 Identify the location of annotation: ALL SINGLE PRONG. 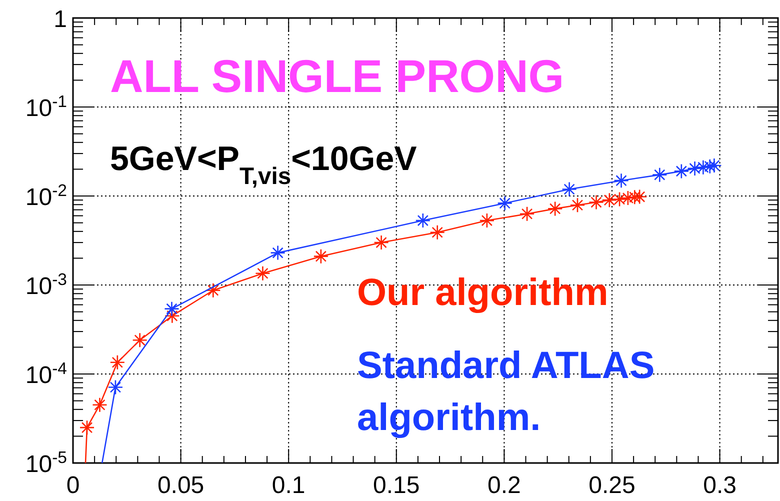
(337, 76).